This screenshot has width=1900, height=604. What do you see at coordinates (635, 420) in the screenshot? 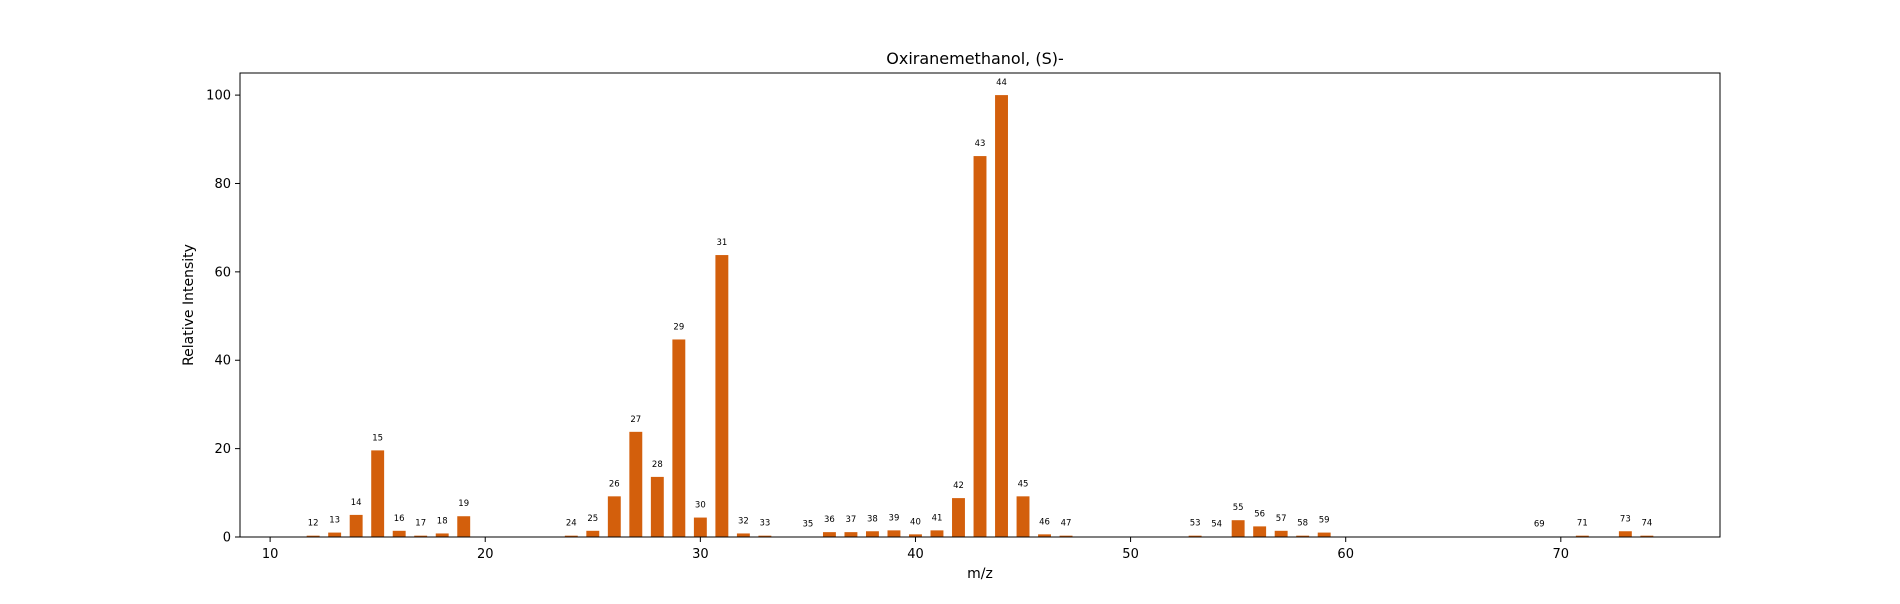
I see `bar-label-mz-27: 27` at bounding box center [635, 420].